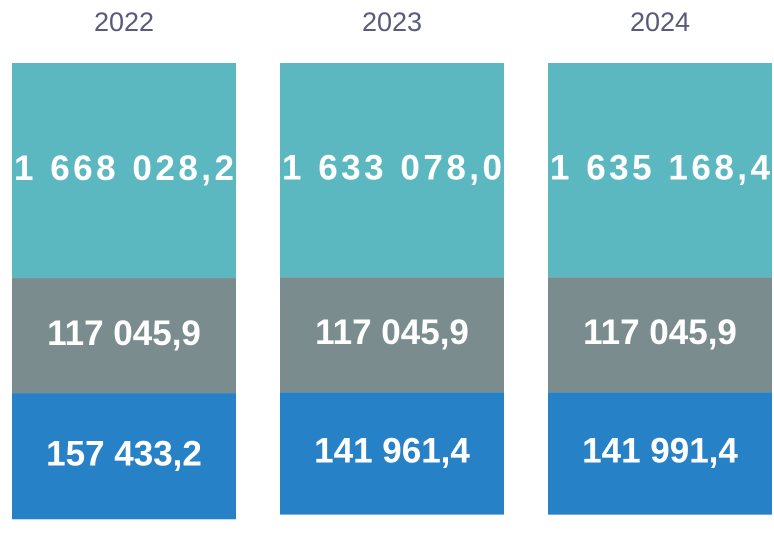 The image size is (774, 544). I want to click on value-label: 1 635 168,4, so click(660, 167).